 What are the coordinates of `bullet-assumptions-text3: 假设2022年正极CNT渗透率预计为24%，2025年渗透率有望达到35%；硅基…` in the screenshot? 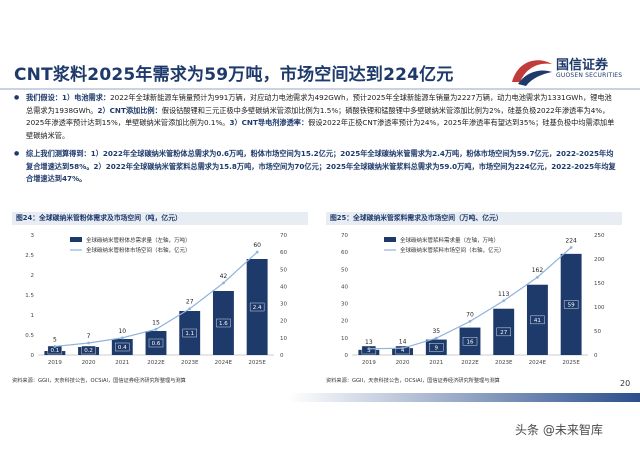 It's located at (320, 129).